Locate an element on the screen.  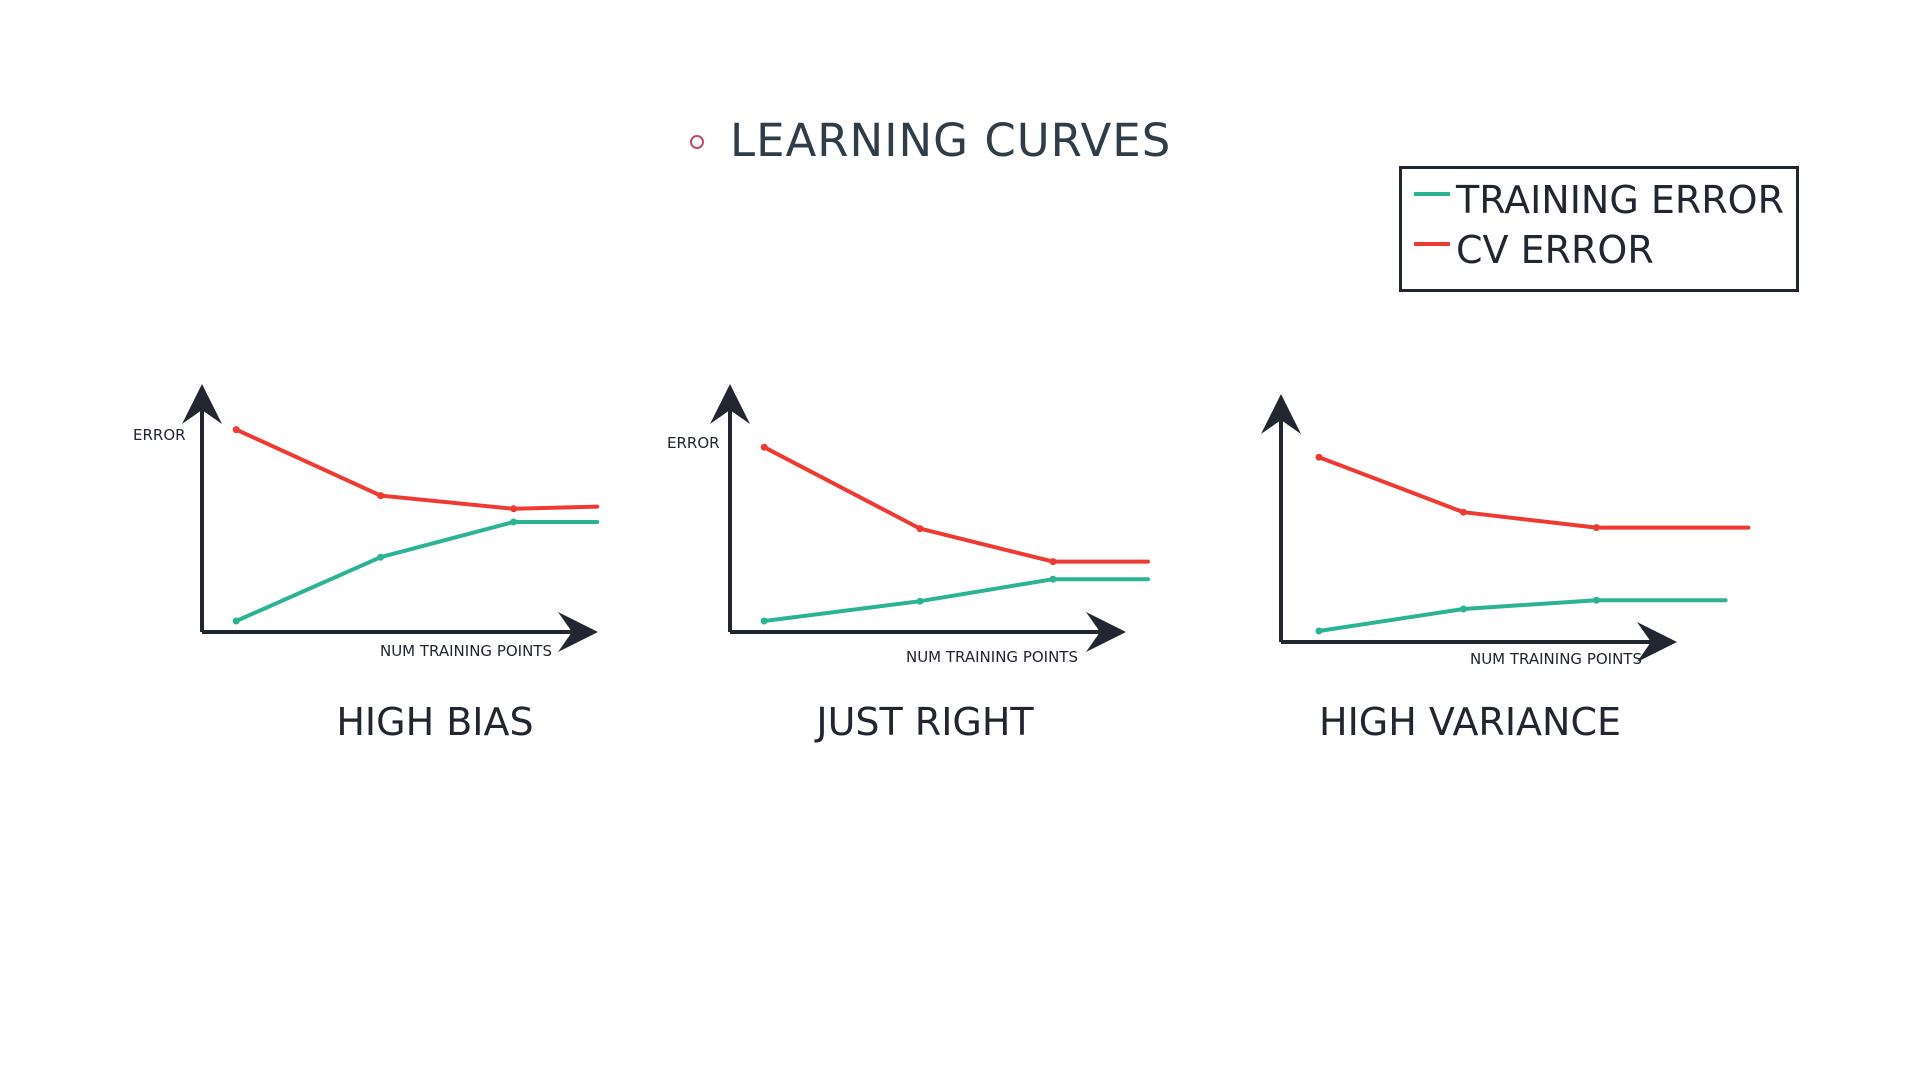
legend-swatch-training is located at coordinates (1432, 194).